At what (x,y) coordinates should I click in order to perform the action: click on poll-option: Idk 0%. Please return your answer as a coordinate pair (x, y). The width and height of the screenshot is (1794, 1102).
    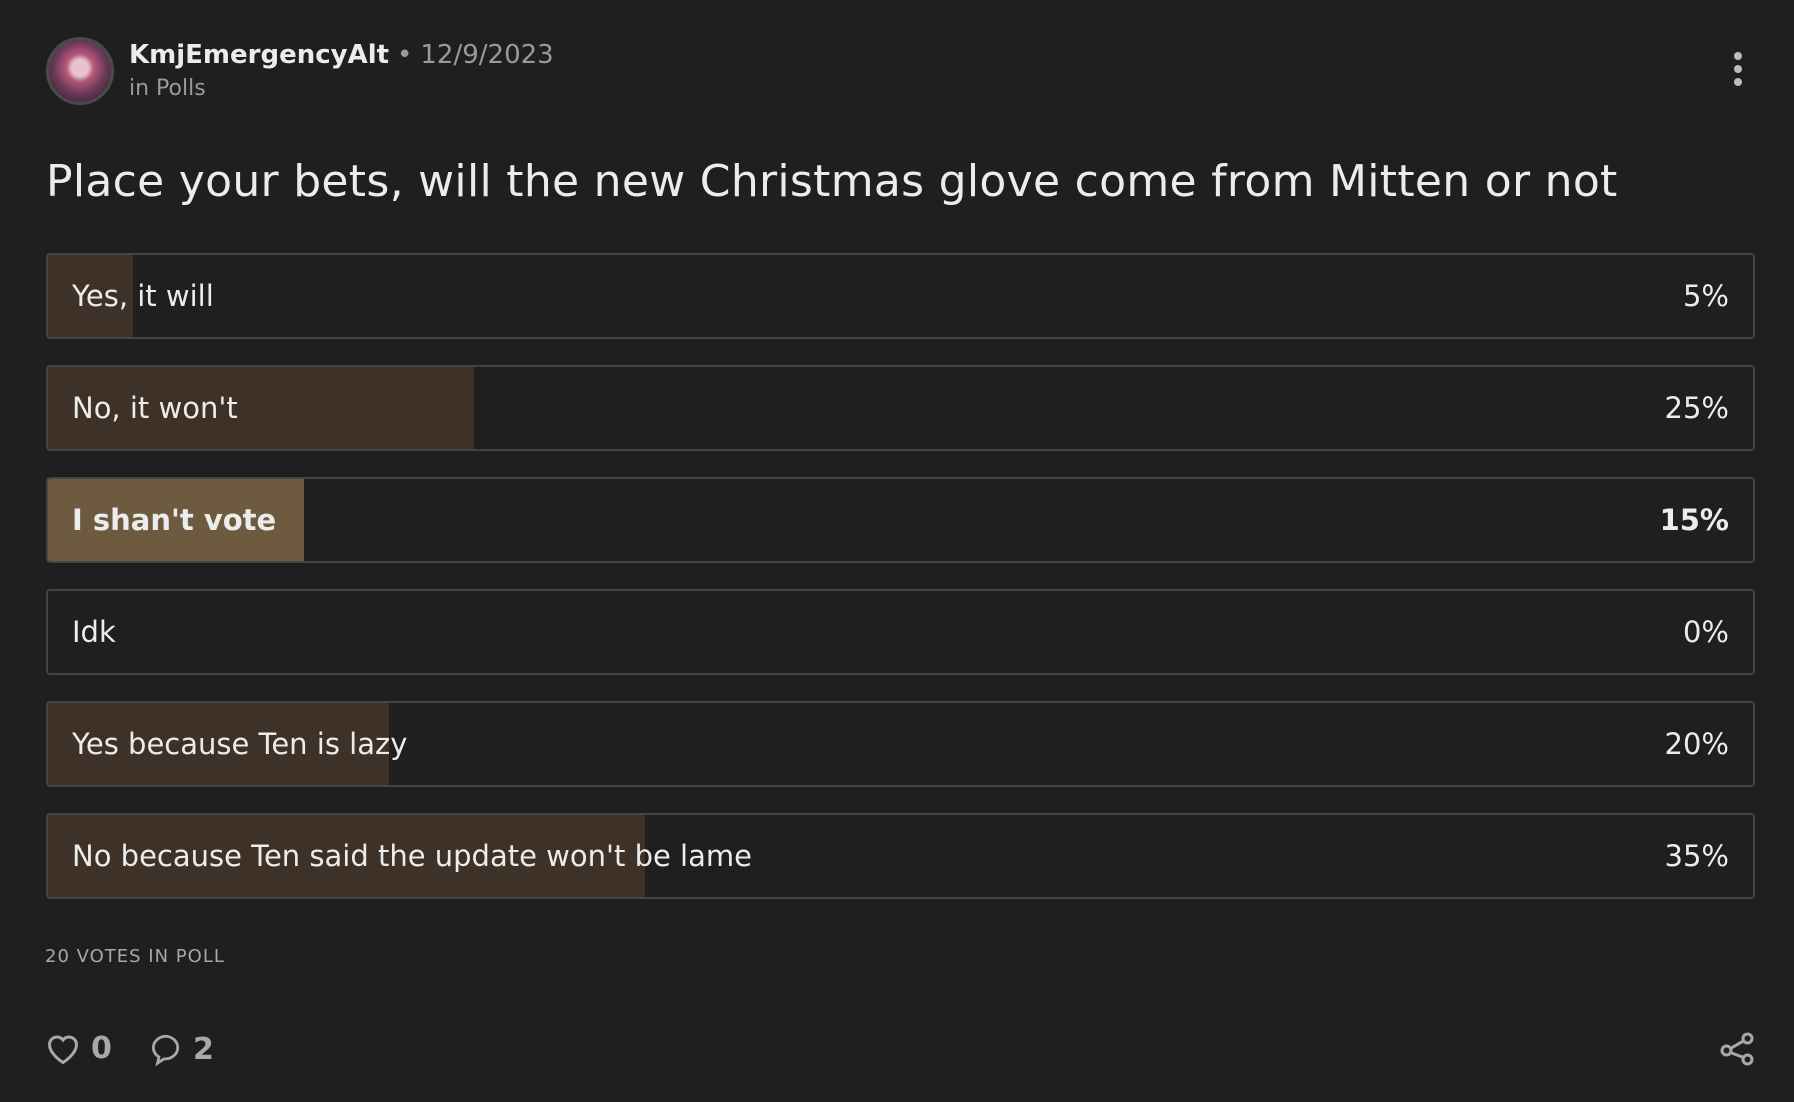
    Looking at the image, I should click on (900, 632).